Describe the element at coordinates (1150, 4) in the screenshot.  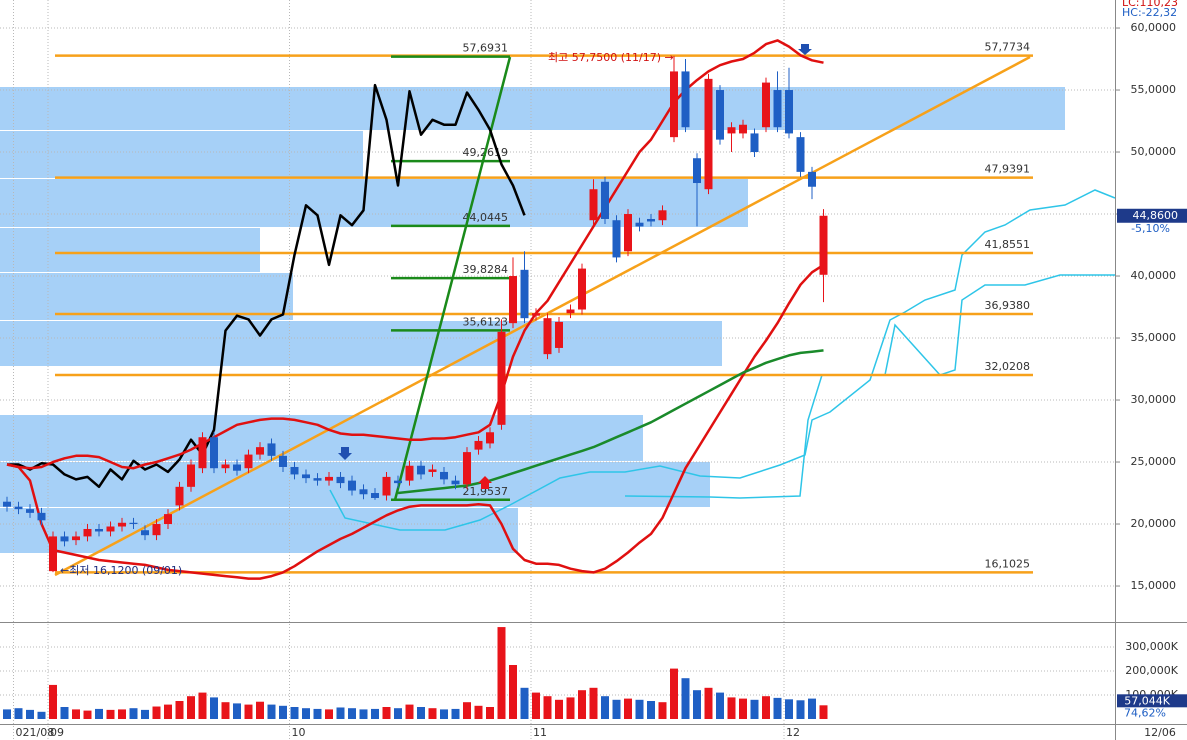
I see `top-label: LC:110,23` at that location.